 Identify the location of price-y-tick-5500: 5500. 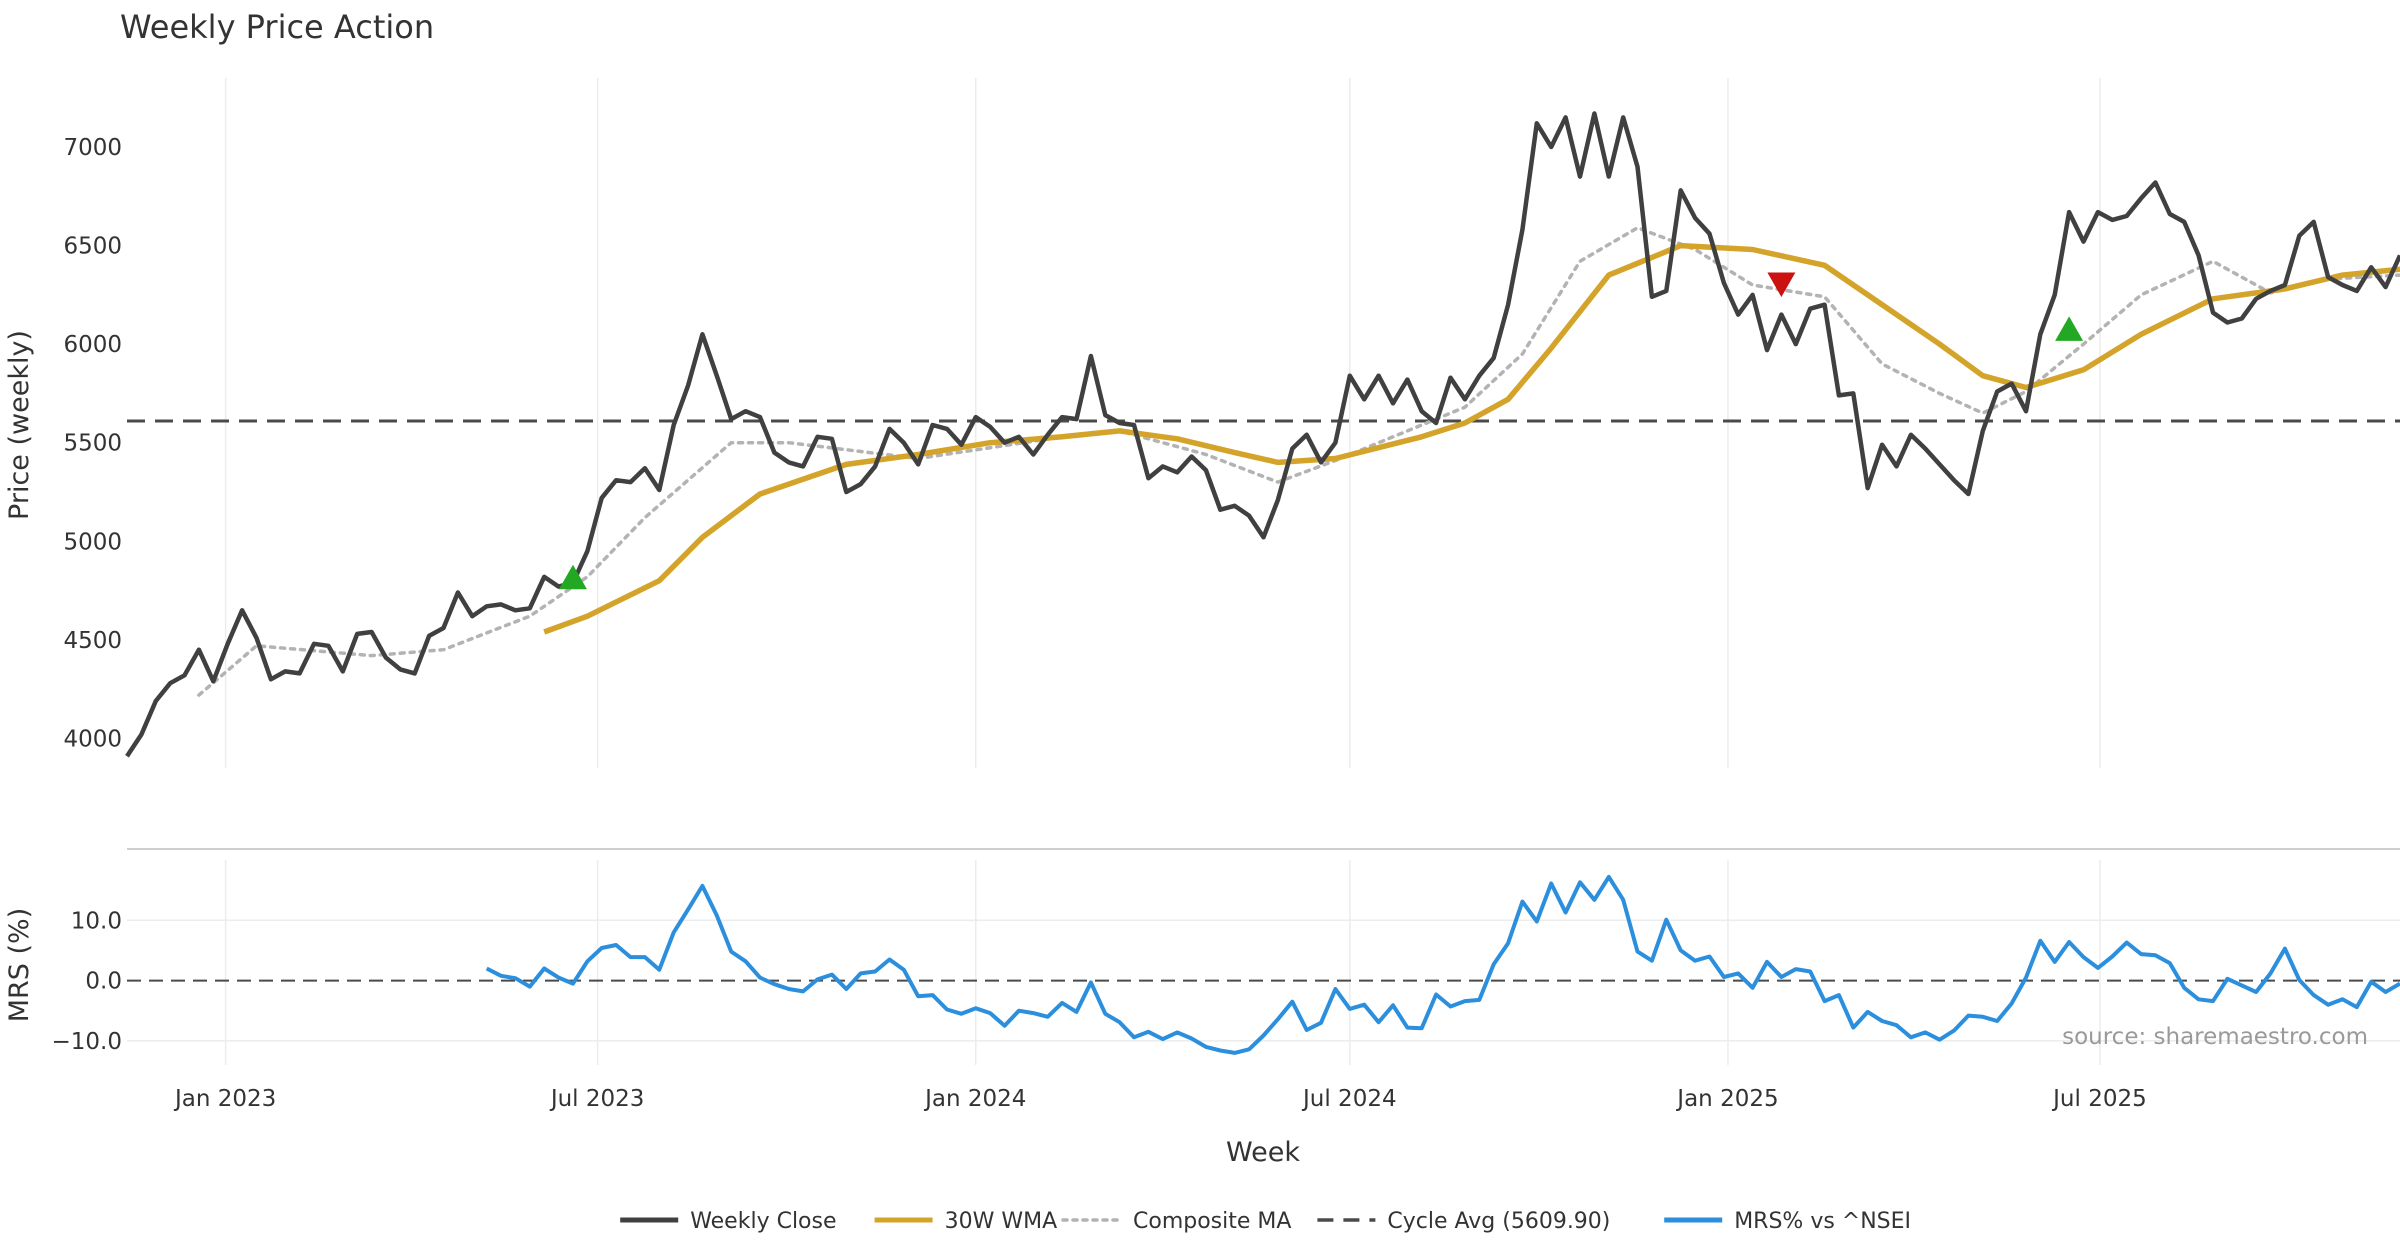
(92, 444).